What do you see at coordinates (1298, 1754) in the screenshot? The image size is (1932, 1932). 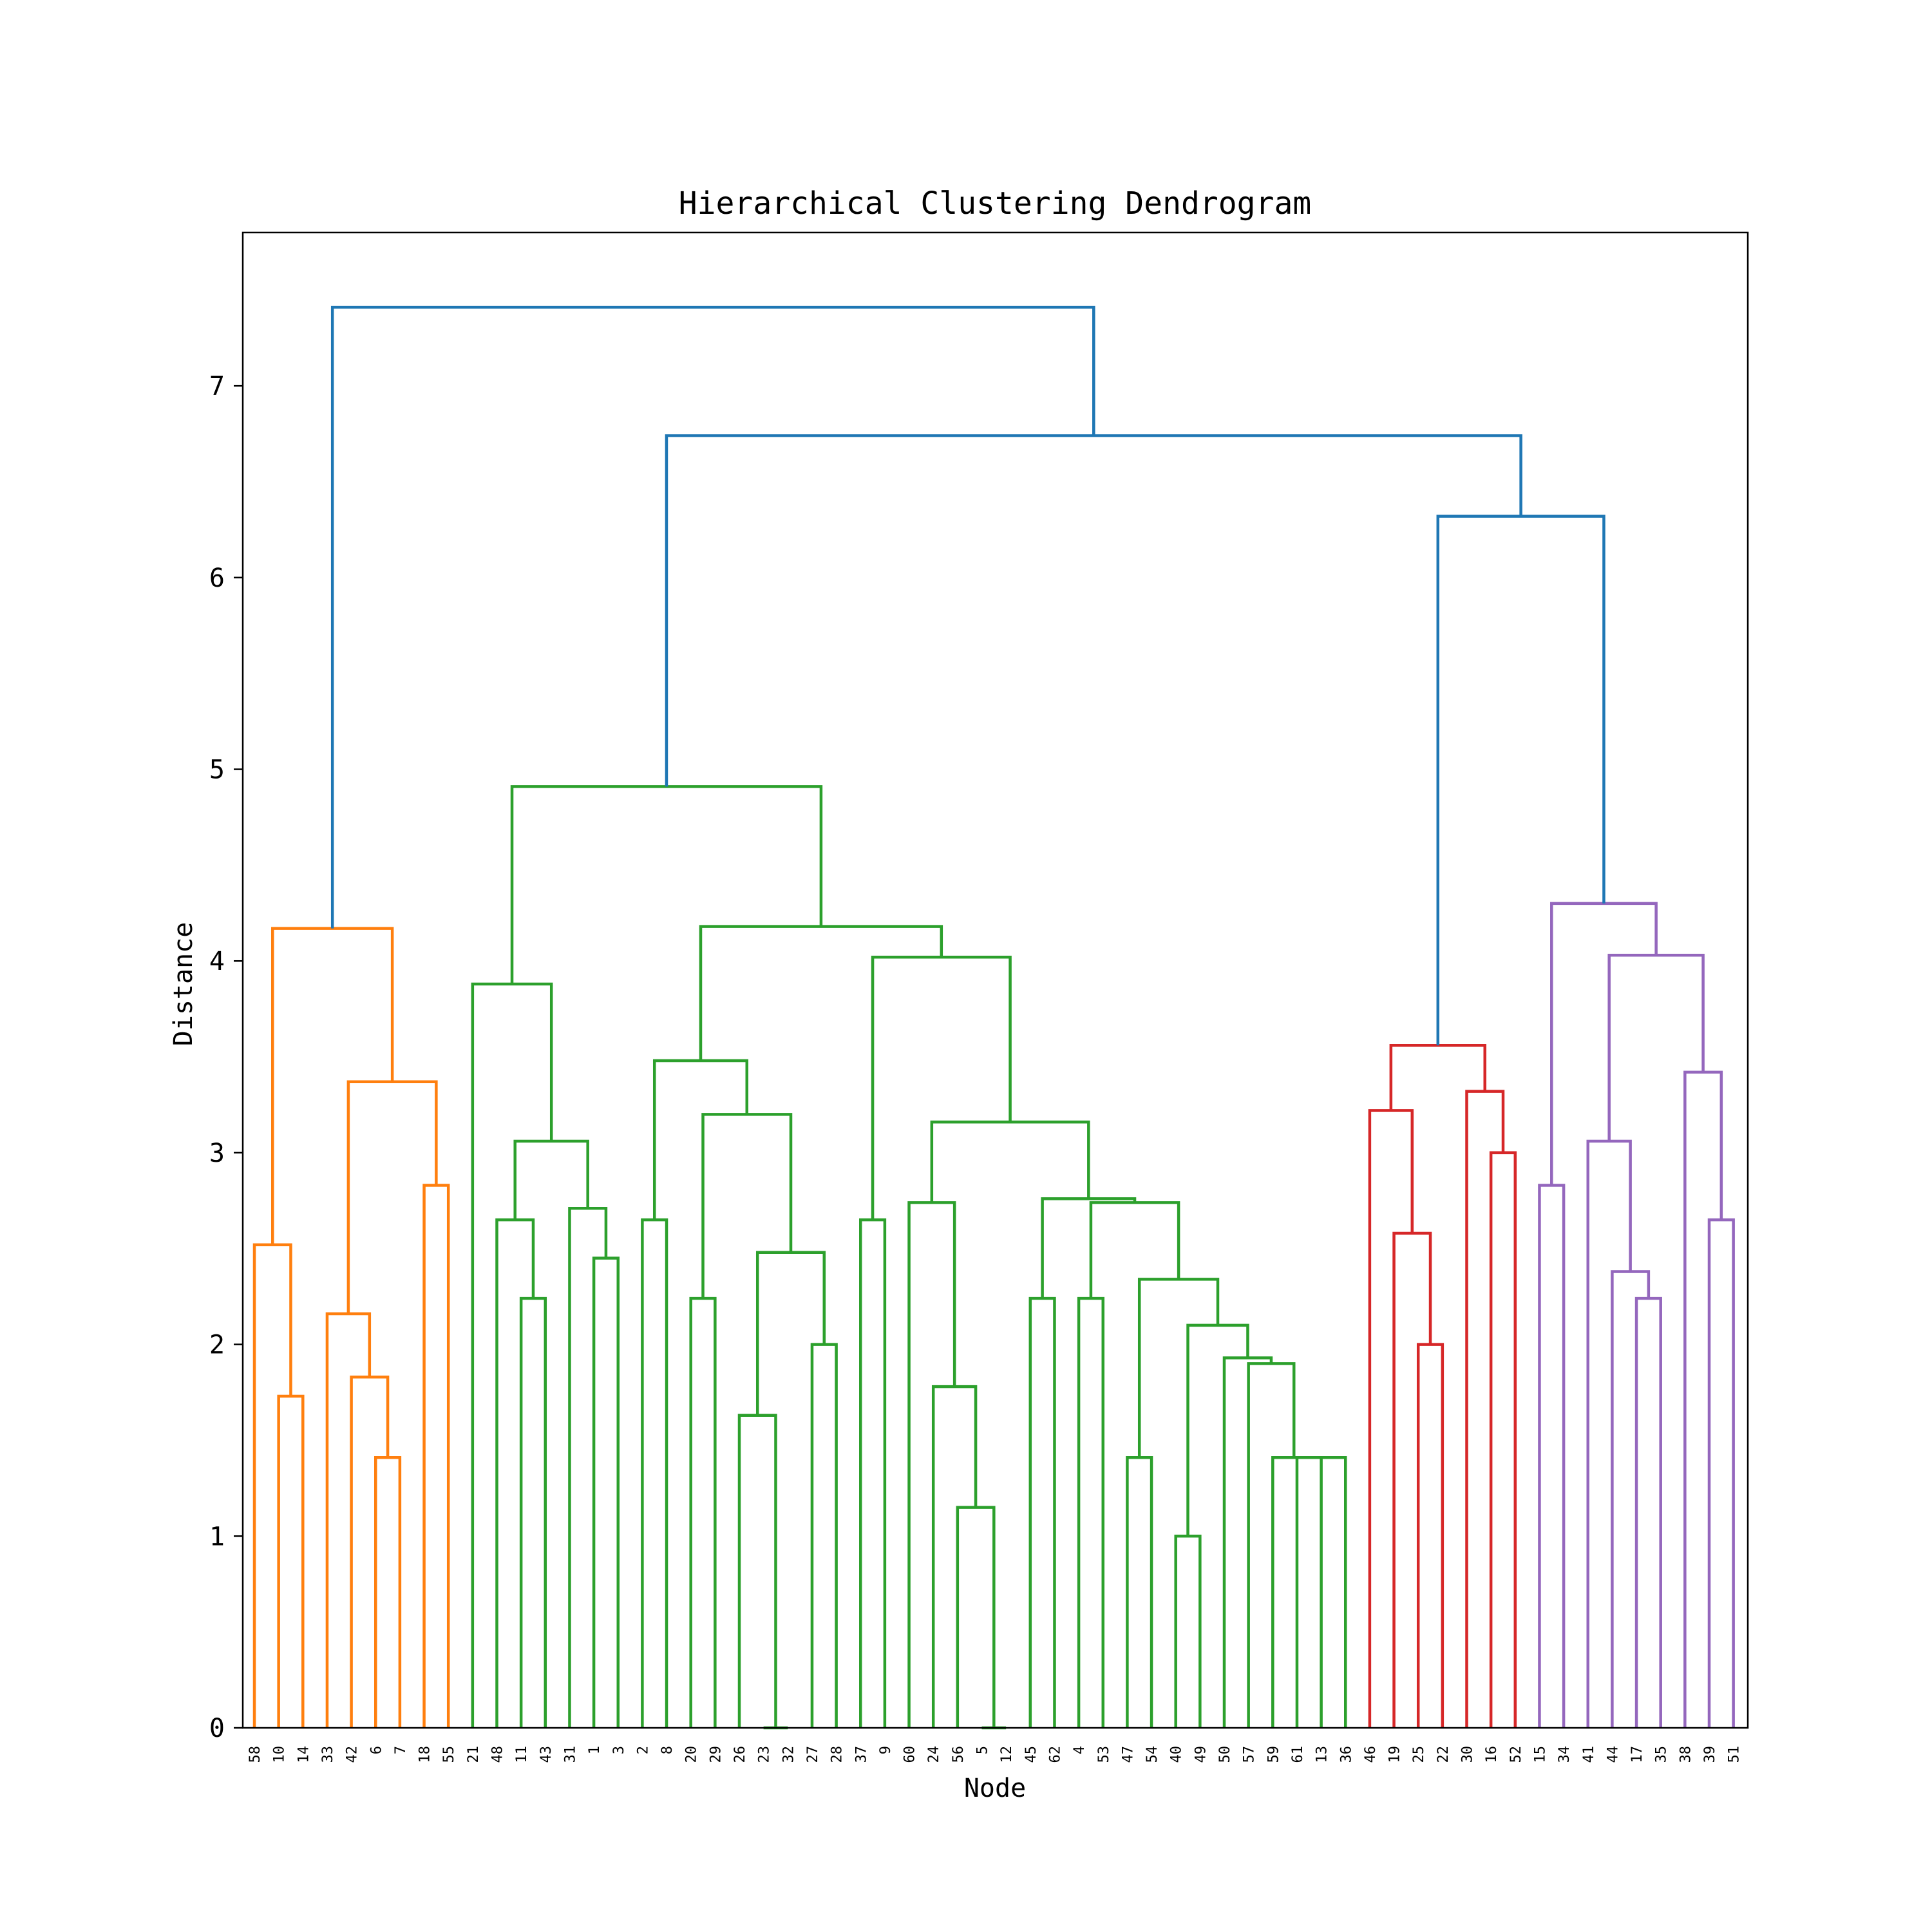 I see `leaf-label: 61` at bounding box center [1298, 1754].